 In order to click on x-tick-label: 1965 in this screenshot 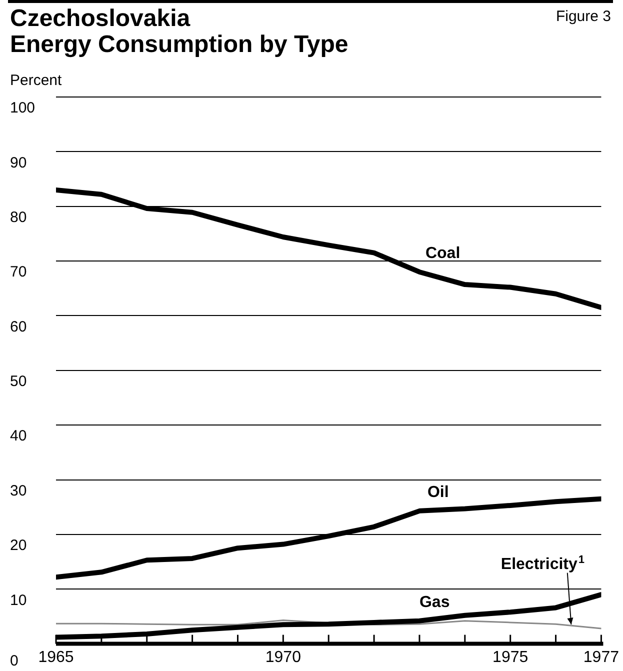, I will do `click(56, 657)`.